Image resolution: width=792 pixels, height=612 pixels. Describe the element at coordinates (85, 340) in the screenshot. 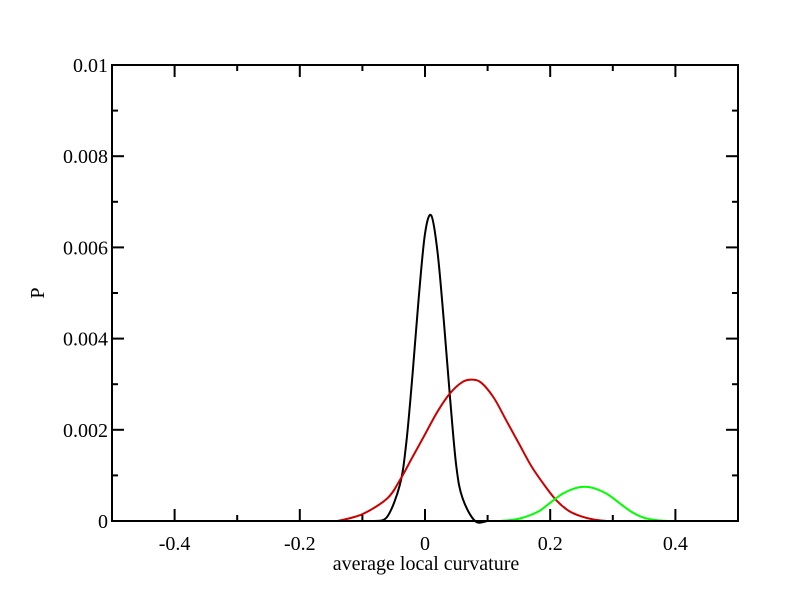

I see `y-tick-label: 0.004` at that location.